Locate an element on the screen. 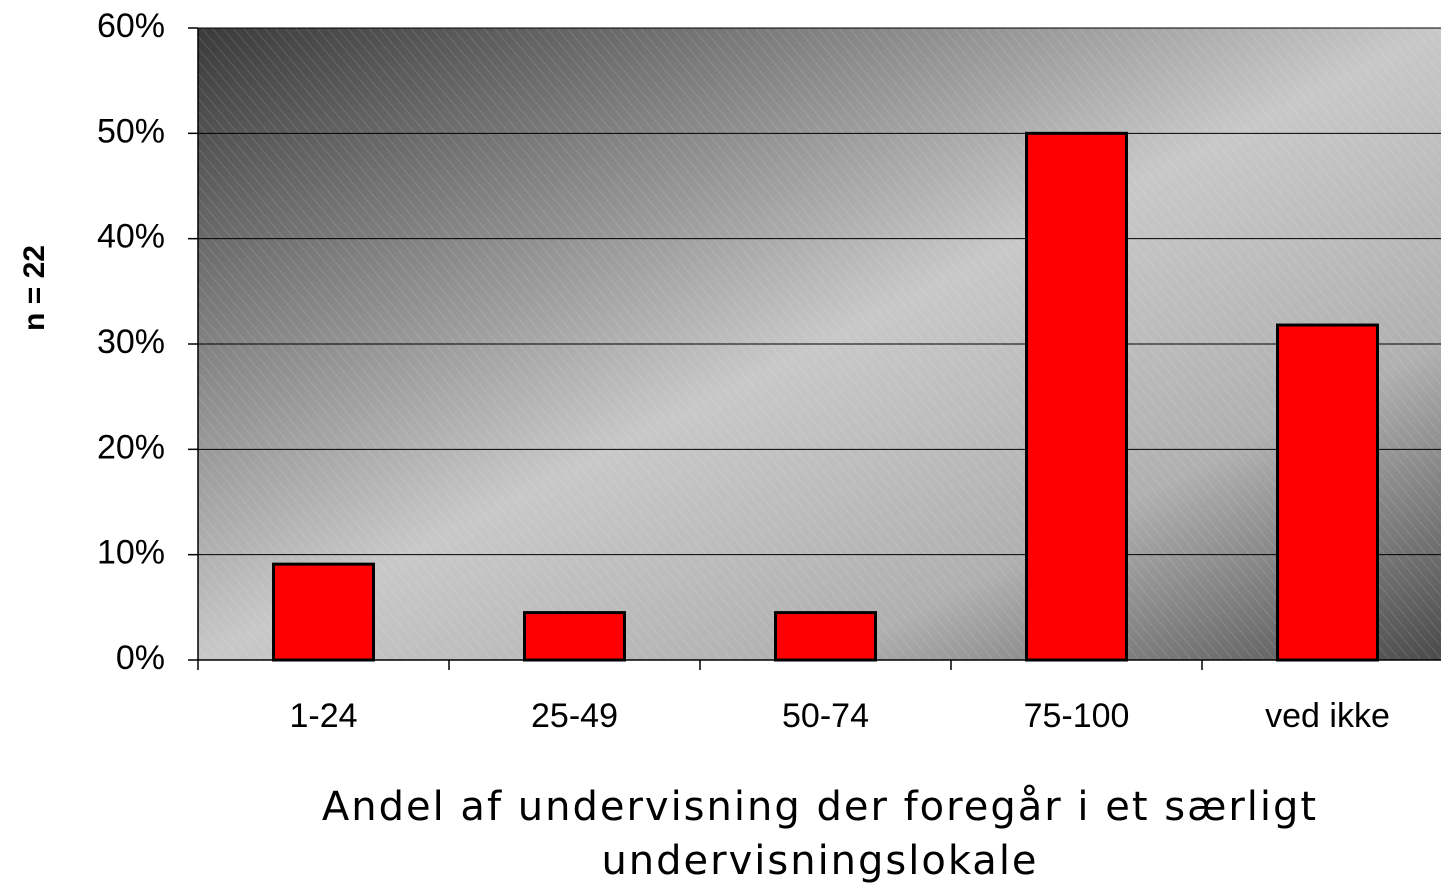 The image size is (1441, 894). y-tick-label: 0% is located at coordinates (140, 658).